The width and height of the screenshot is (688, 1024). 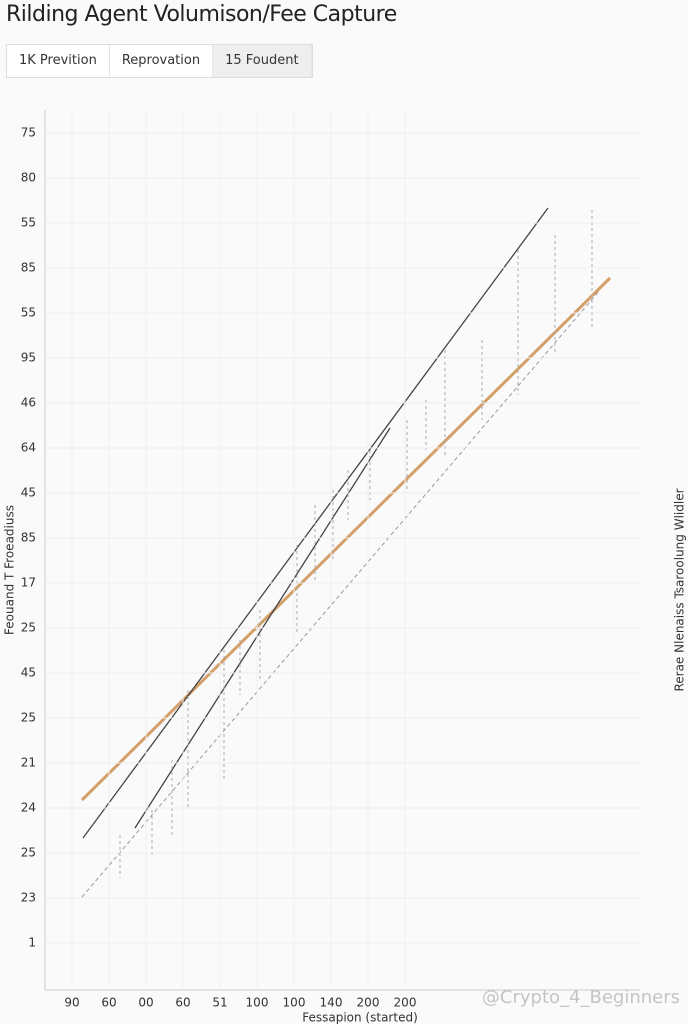 I want to click on y-tick-label: 24, so click(x=28, y=808).